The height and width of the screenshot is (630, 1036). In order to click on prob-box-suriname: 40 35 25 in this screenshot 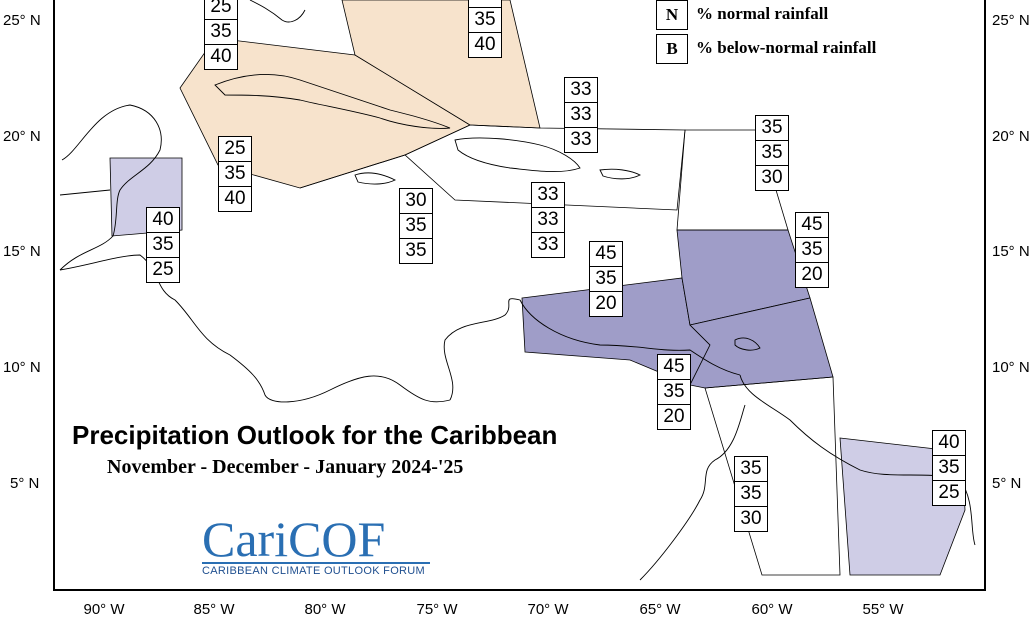, I will do `click(949, 468)`.